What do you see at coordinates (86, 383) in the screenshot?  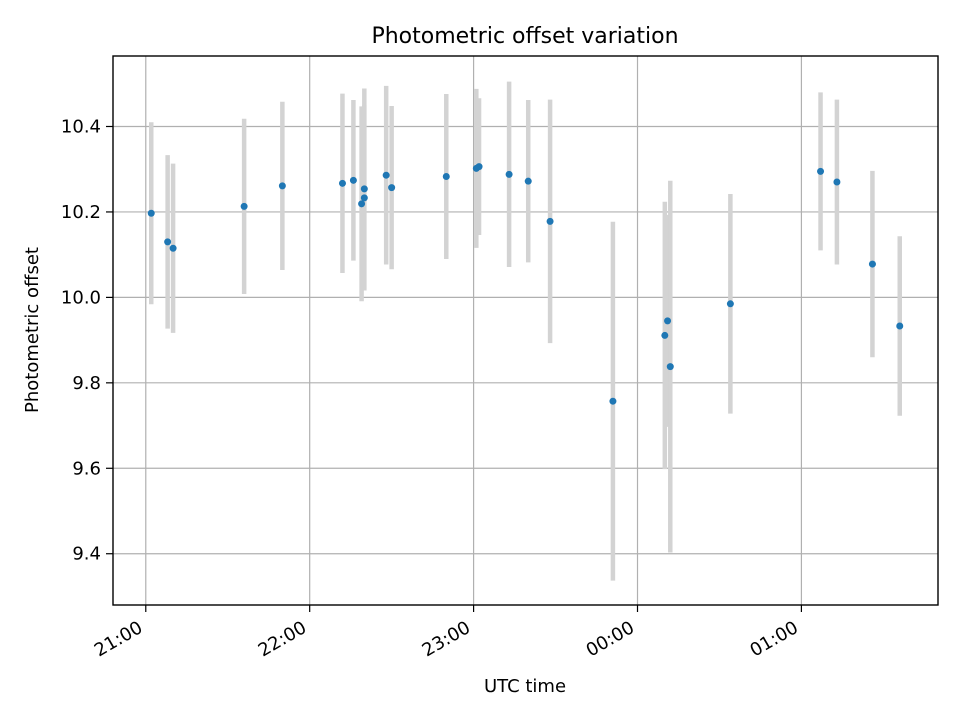 I see `y-tick-label: 9.8` at bounding box center [86, 383].